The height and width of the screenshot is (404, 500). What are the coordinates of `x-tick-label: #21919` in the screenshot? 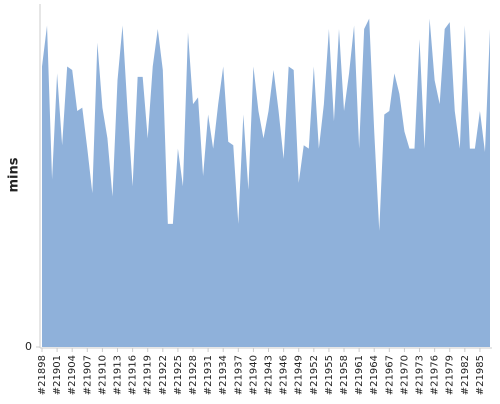 It's located at (148, 375).